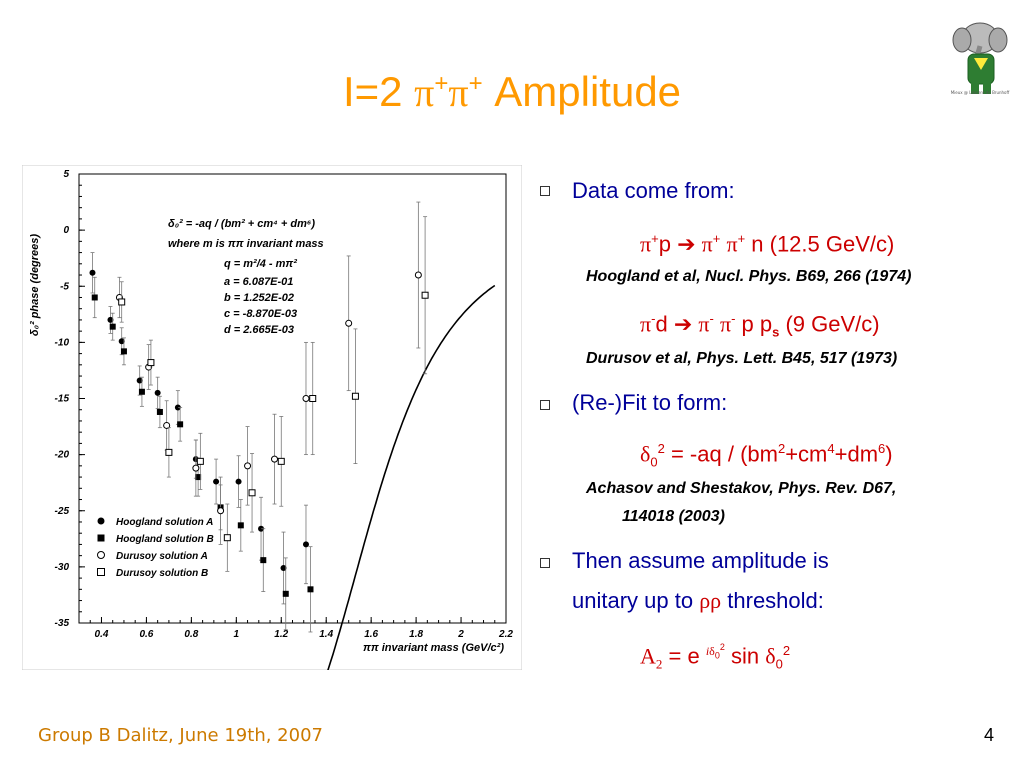  What do you see at coordinates (980, 92) in the screenshot?
I see `logo-caption: Mieux @ Laurent de Brunhoff` at bounding box center [980, 92].